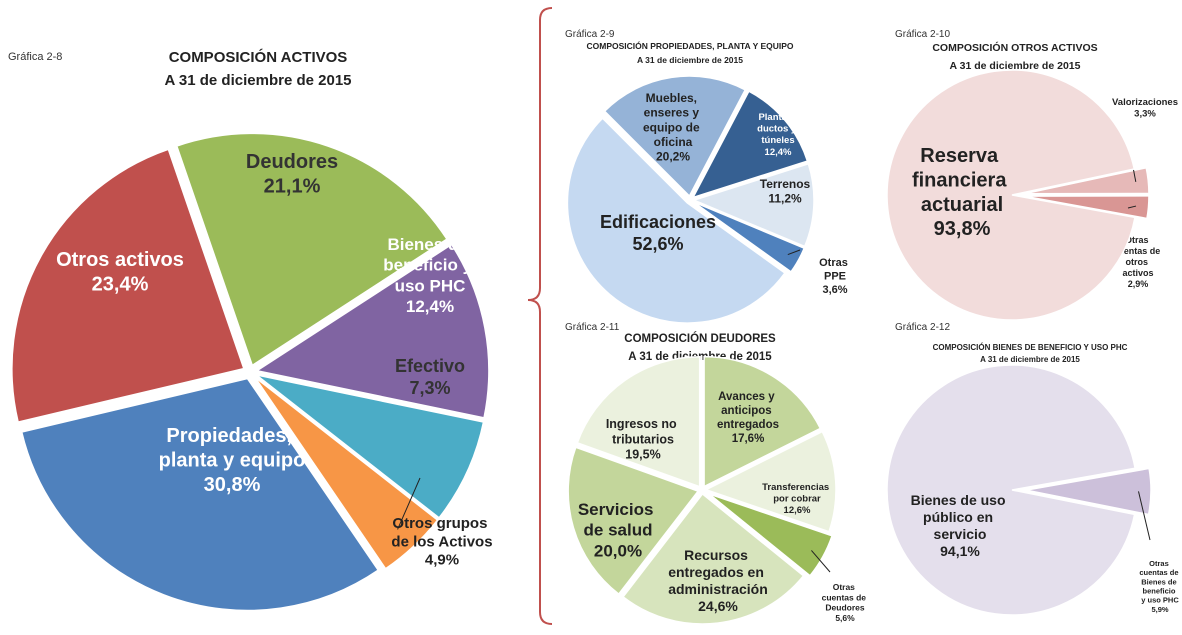 The image size is (1182, 635). What do you see at coordinates (718, 606) in the screenshot?
I see `slice-value-label: 24,6%` at bounding box center [718, 606].